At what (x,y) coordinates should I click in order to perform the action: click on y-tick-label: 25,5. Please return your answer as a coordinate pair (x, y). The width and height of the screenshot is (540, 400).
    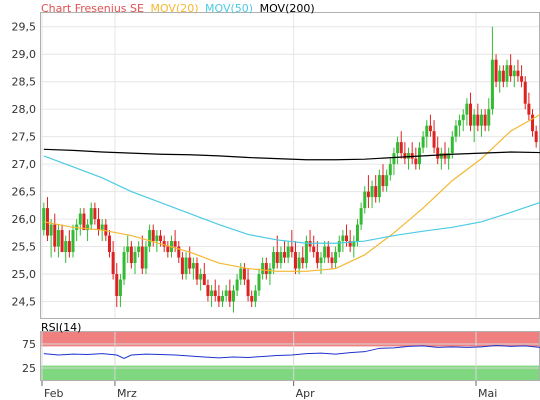
    Looking at the image, I should click on (24, 247).